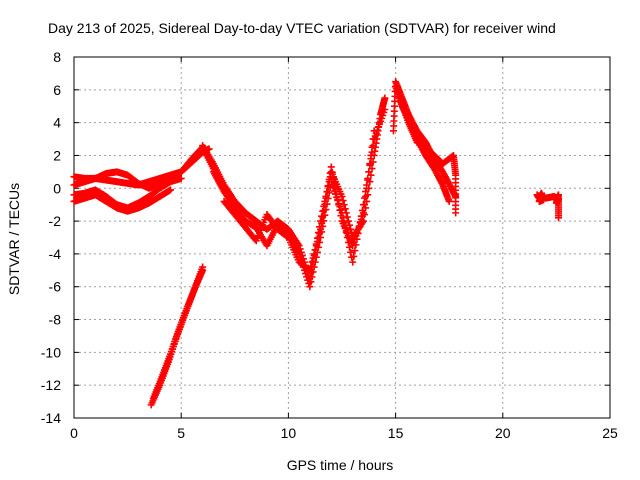 Image resolution: width=640 pixels, height=480 pixels. Describe the element at coordinates (610, 433) in the screenshot. I see `x-tick-label: 25` at that location.